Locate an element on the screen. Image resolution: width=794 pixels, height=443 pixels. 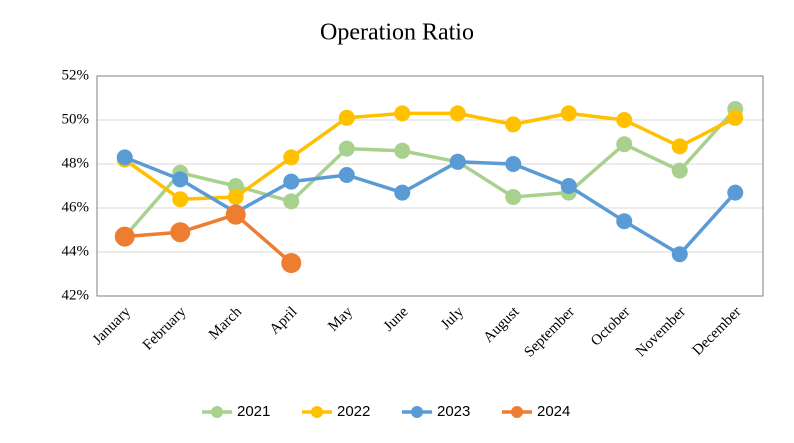
y-tick-label: 42% is located at coordinates (76, 295).